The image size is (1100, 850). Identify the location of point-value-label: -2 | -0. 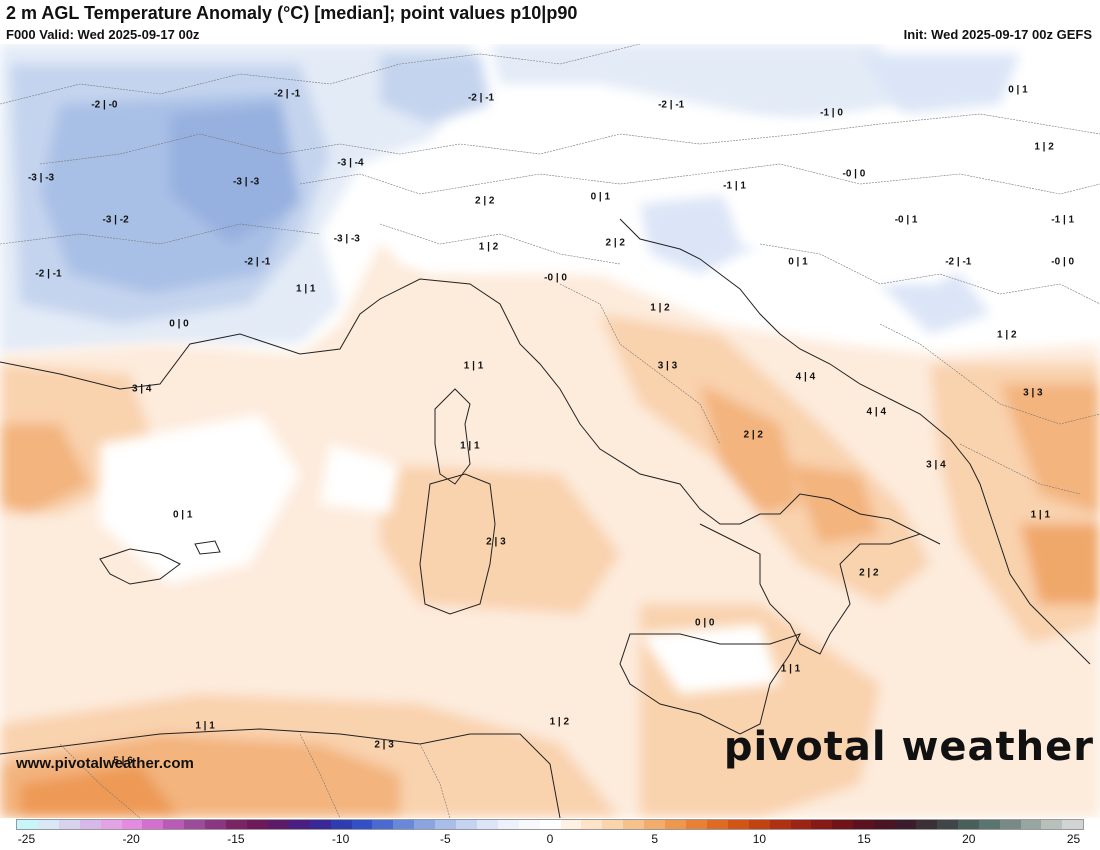
(104, 105).